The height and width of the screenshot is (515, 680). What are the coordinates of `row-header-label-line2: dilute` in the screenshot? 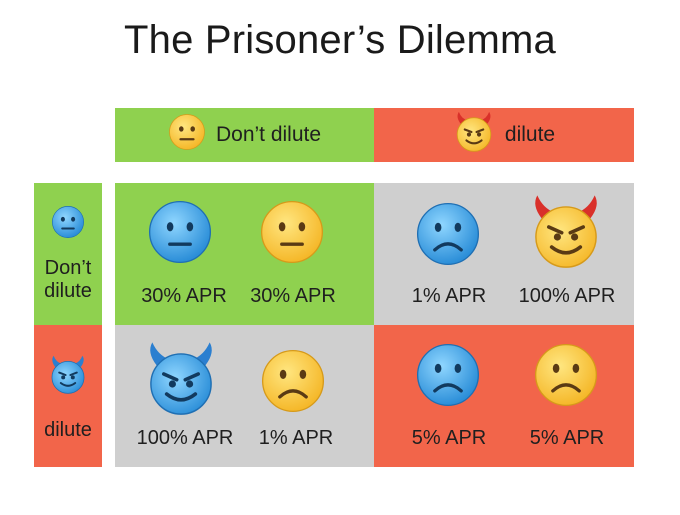 It's located at (68, 291).